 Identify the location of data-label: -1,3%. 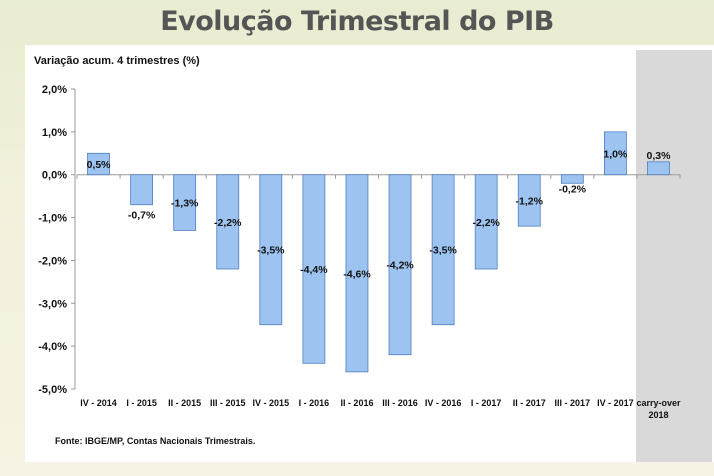
(185, 204).